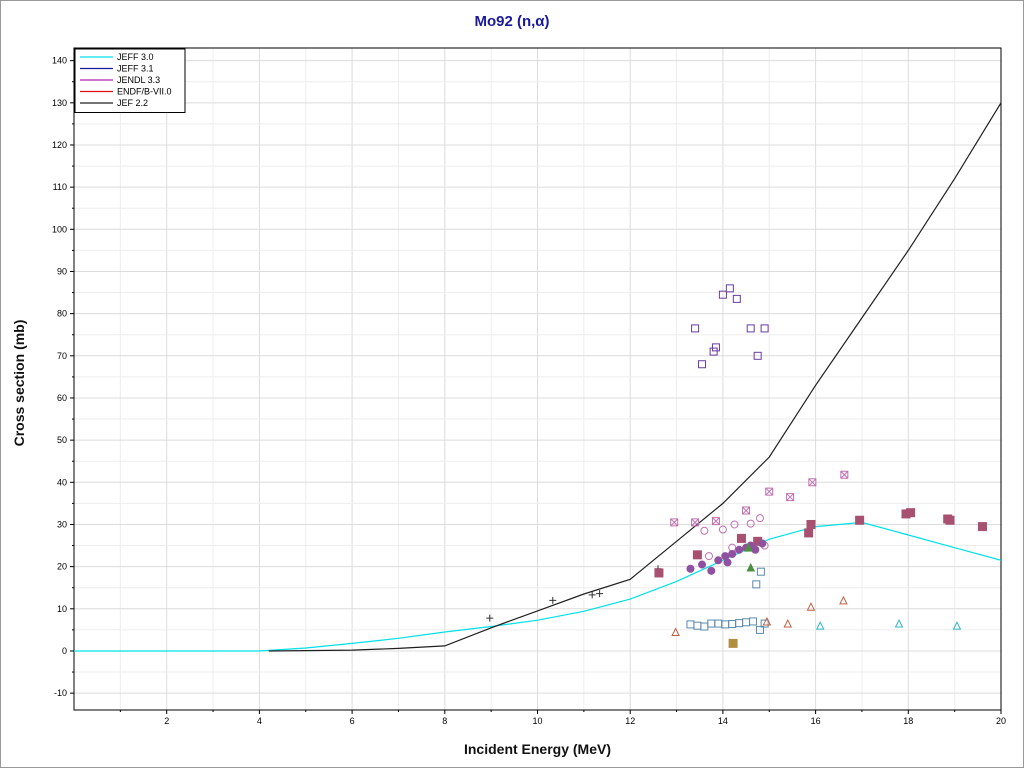 This screenshot has width=1024, height=768. What do you see at coordinates (60, 693) in the screenshot?
I see `y-tick-label: -10` at bounding box center [60, 693].